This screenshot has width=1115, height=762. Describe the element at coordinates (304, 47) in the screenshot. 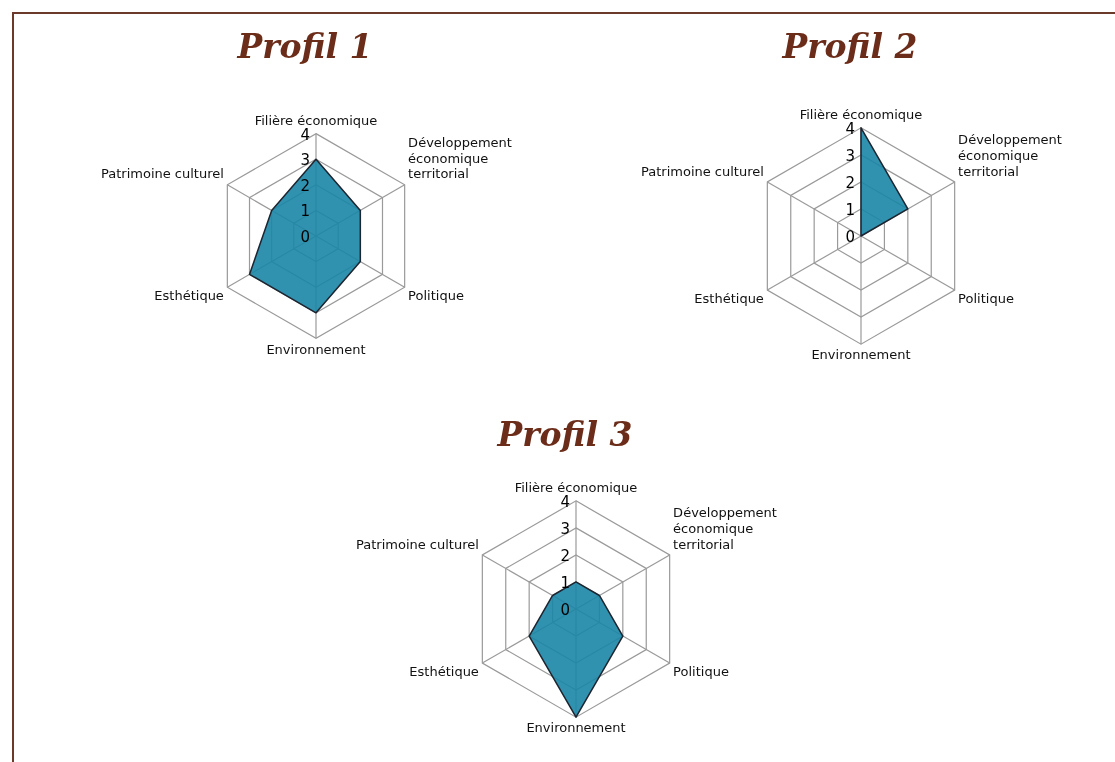

I see `chart-title: Profil 1` at that location.